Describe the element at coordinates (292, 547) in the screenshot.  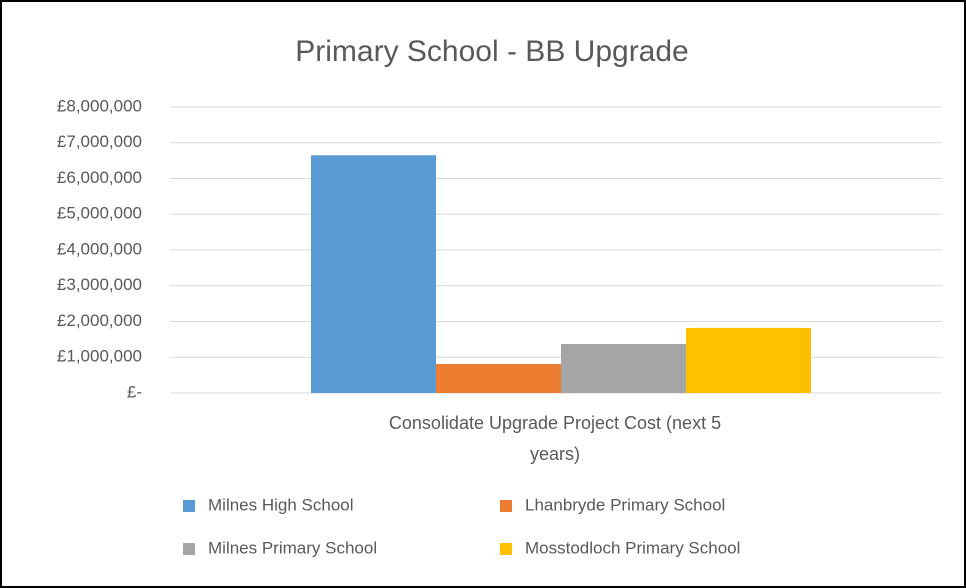
I see `legend-label: Milnes Primary School` at that location.